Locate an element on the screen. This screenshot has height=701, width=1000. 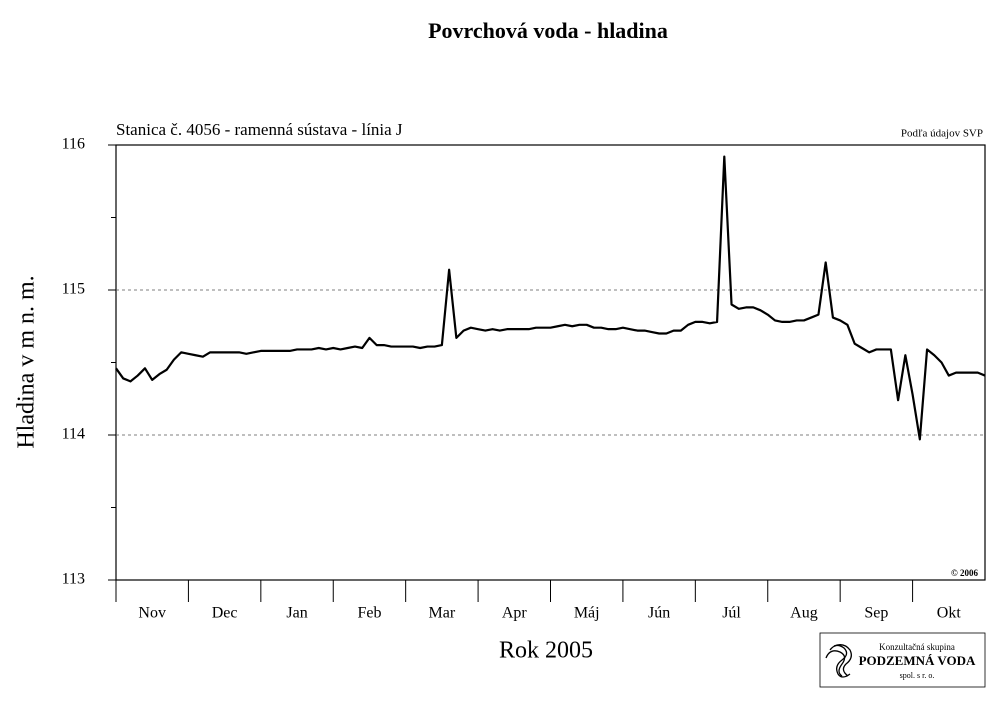
x-tick-label: Okt is located at coordinates (949, 613).